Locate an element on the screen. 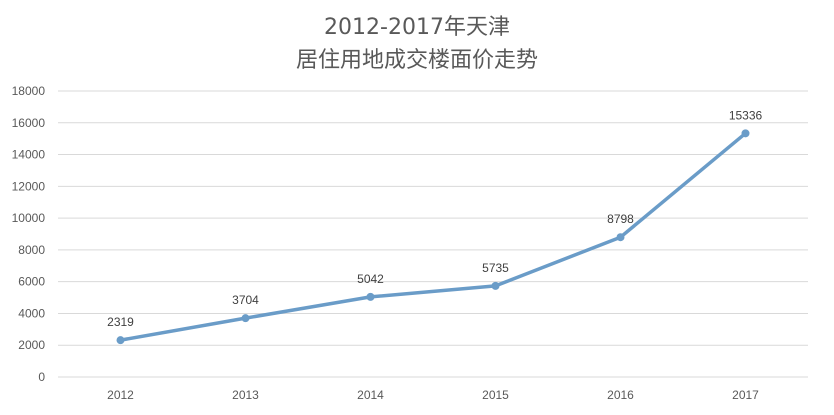 The height and width of the screenshot is (415, 834). x-tick-label: 2015 is located at coordinates (495, 395).